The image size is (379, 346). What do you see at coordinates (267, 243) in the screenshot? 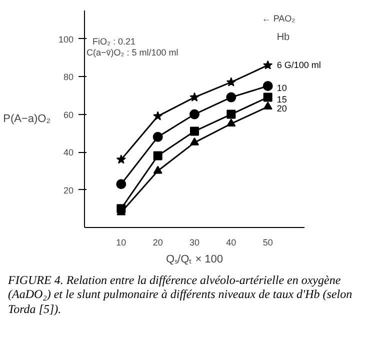
I see `x-tick-label: 50` at bounding box center [267, 243].